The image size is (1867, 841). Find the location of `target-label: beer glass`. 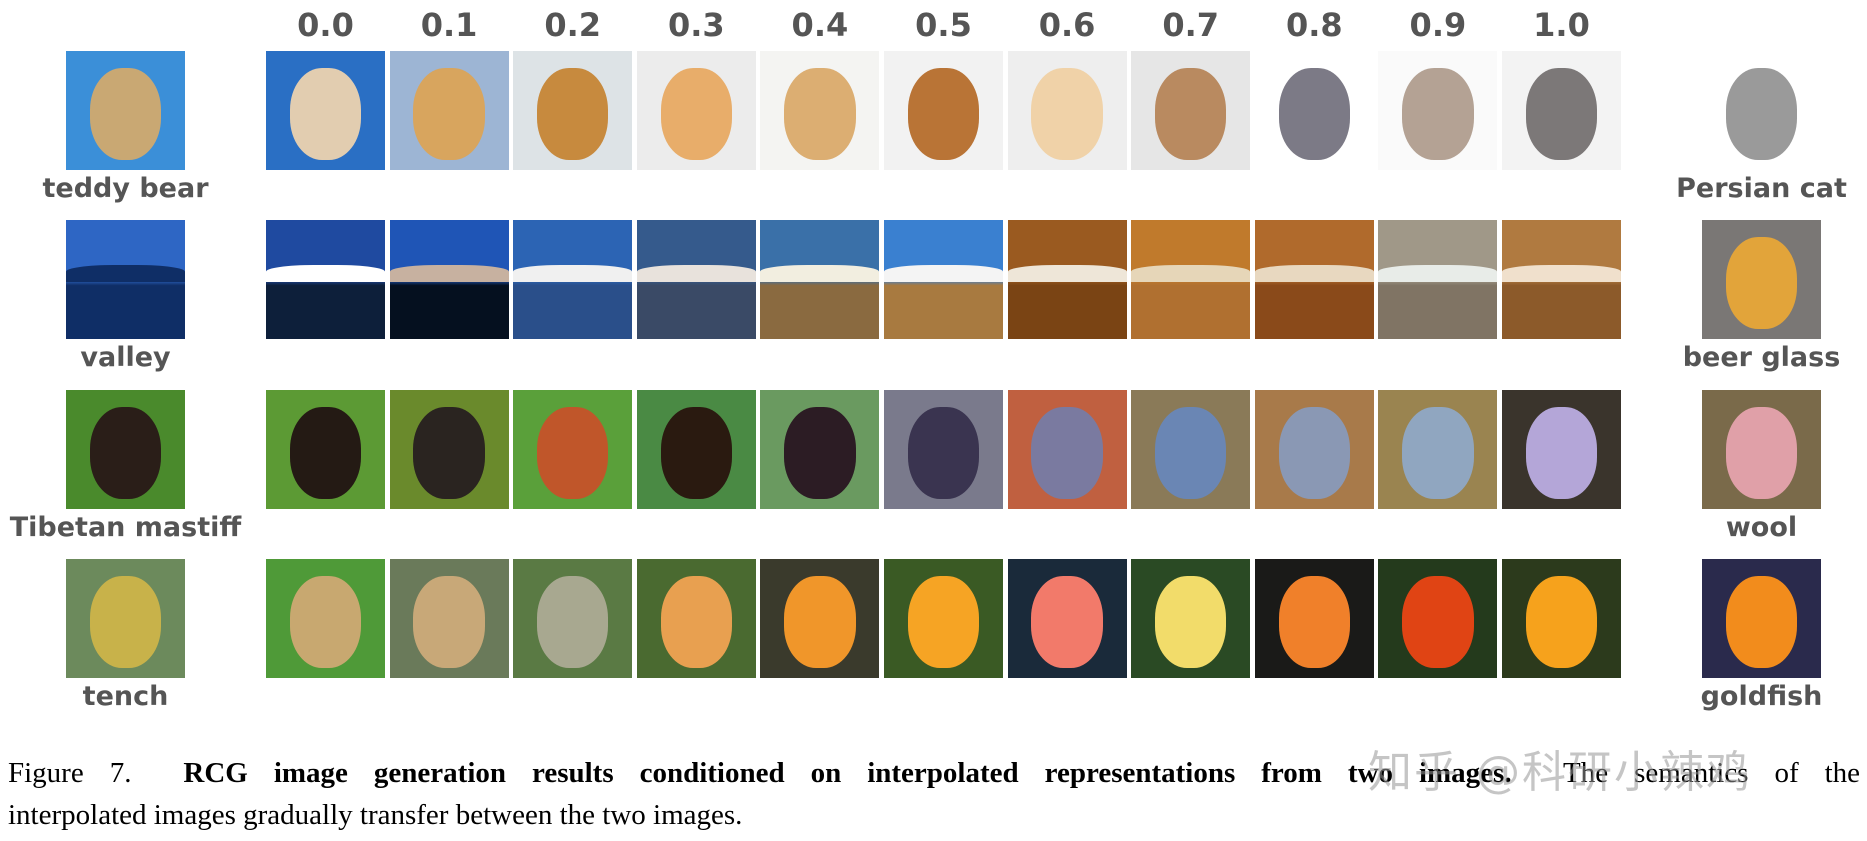

target-label: beer glass is located at coordinates (1761, 357).